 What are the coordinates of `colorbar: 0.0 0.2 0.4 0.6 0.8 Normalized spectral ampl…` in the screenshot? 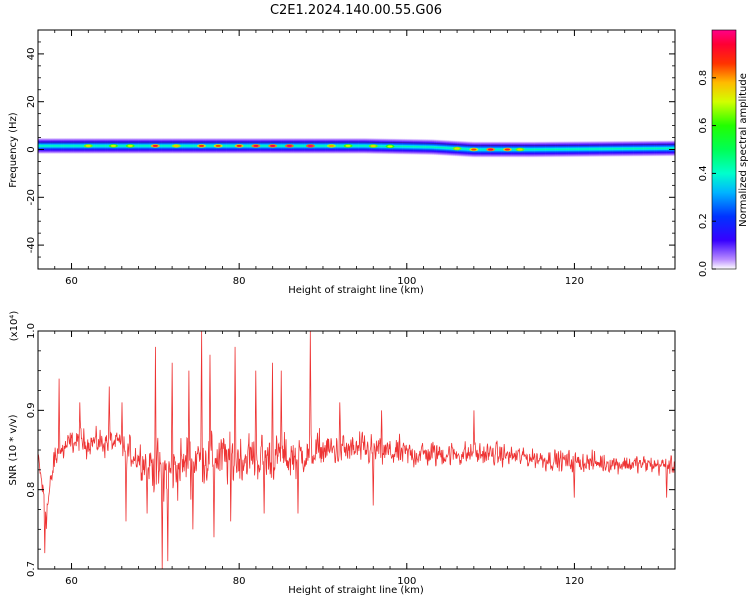 It's located at (723, 153).